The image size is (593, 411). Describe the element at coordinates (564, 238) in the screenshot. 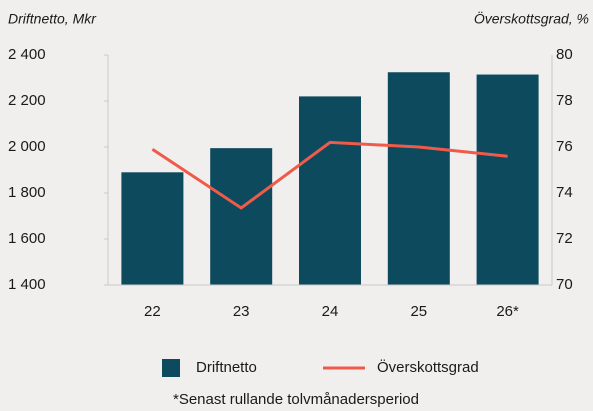

I see `y2-tick-label: 72` at that location.